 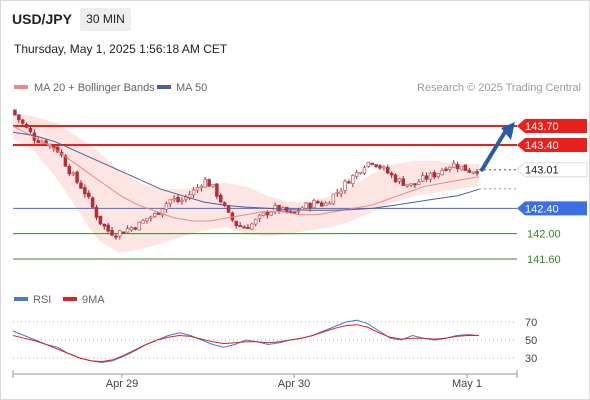 What do you see at coordinates (94, 88) in the screenshot?
I see `bb-legend-label: MA 20 + Bollinger Bands` at bounding box center [94, 88].